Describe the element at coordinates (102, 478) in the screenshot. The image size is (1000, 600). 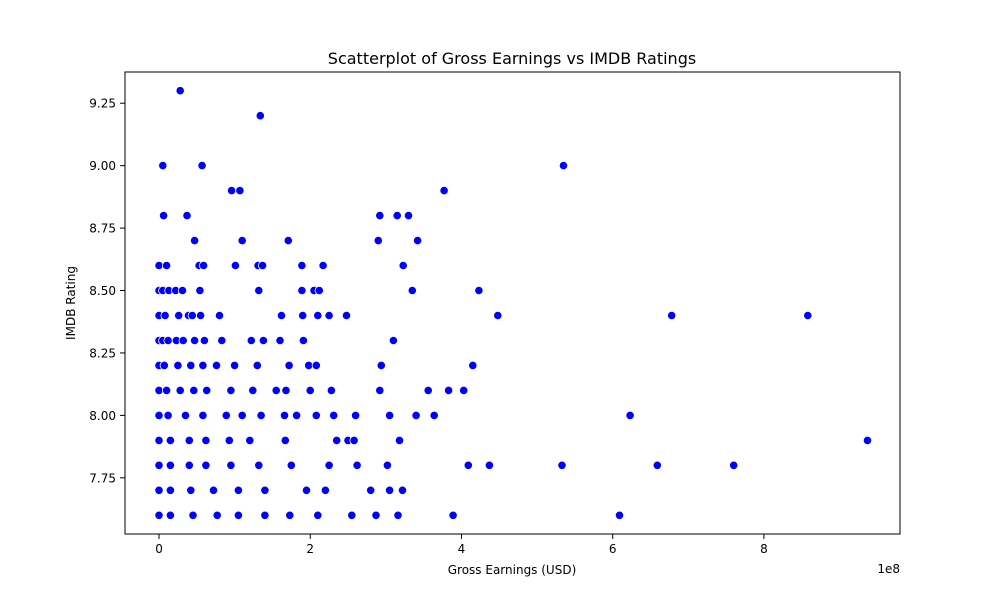
I see `y-tick-label: 7.75` at that location.